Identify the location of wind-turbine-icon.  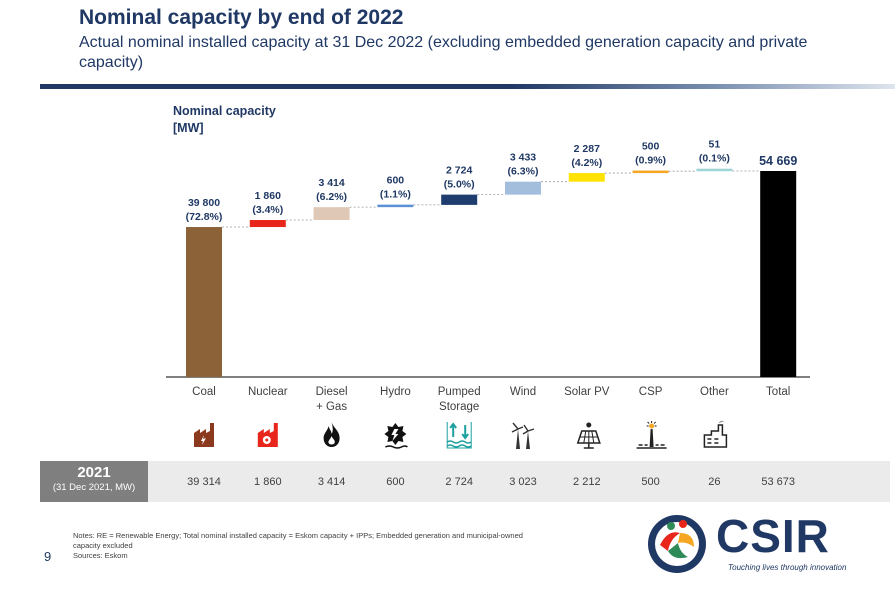
(523, 435).